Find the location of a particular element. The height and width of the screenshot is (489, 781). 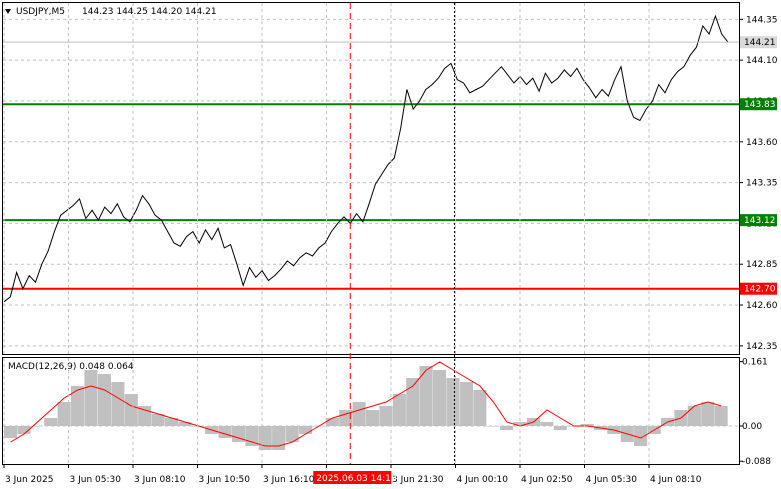

time-tick-label: 3 Jun 16:10 is located at coordinates (289, 480).